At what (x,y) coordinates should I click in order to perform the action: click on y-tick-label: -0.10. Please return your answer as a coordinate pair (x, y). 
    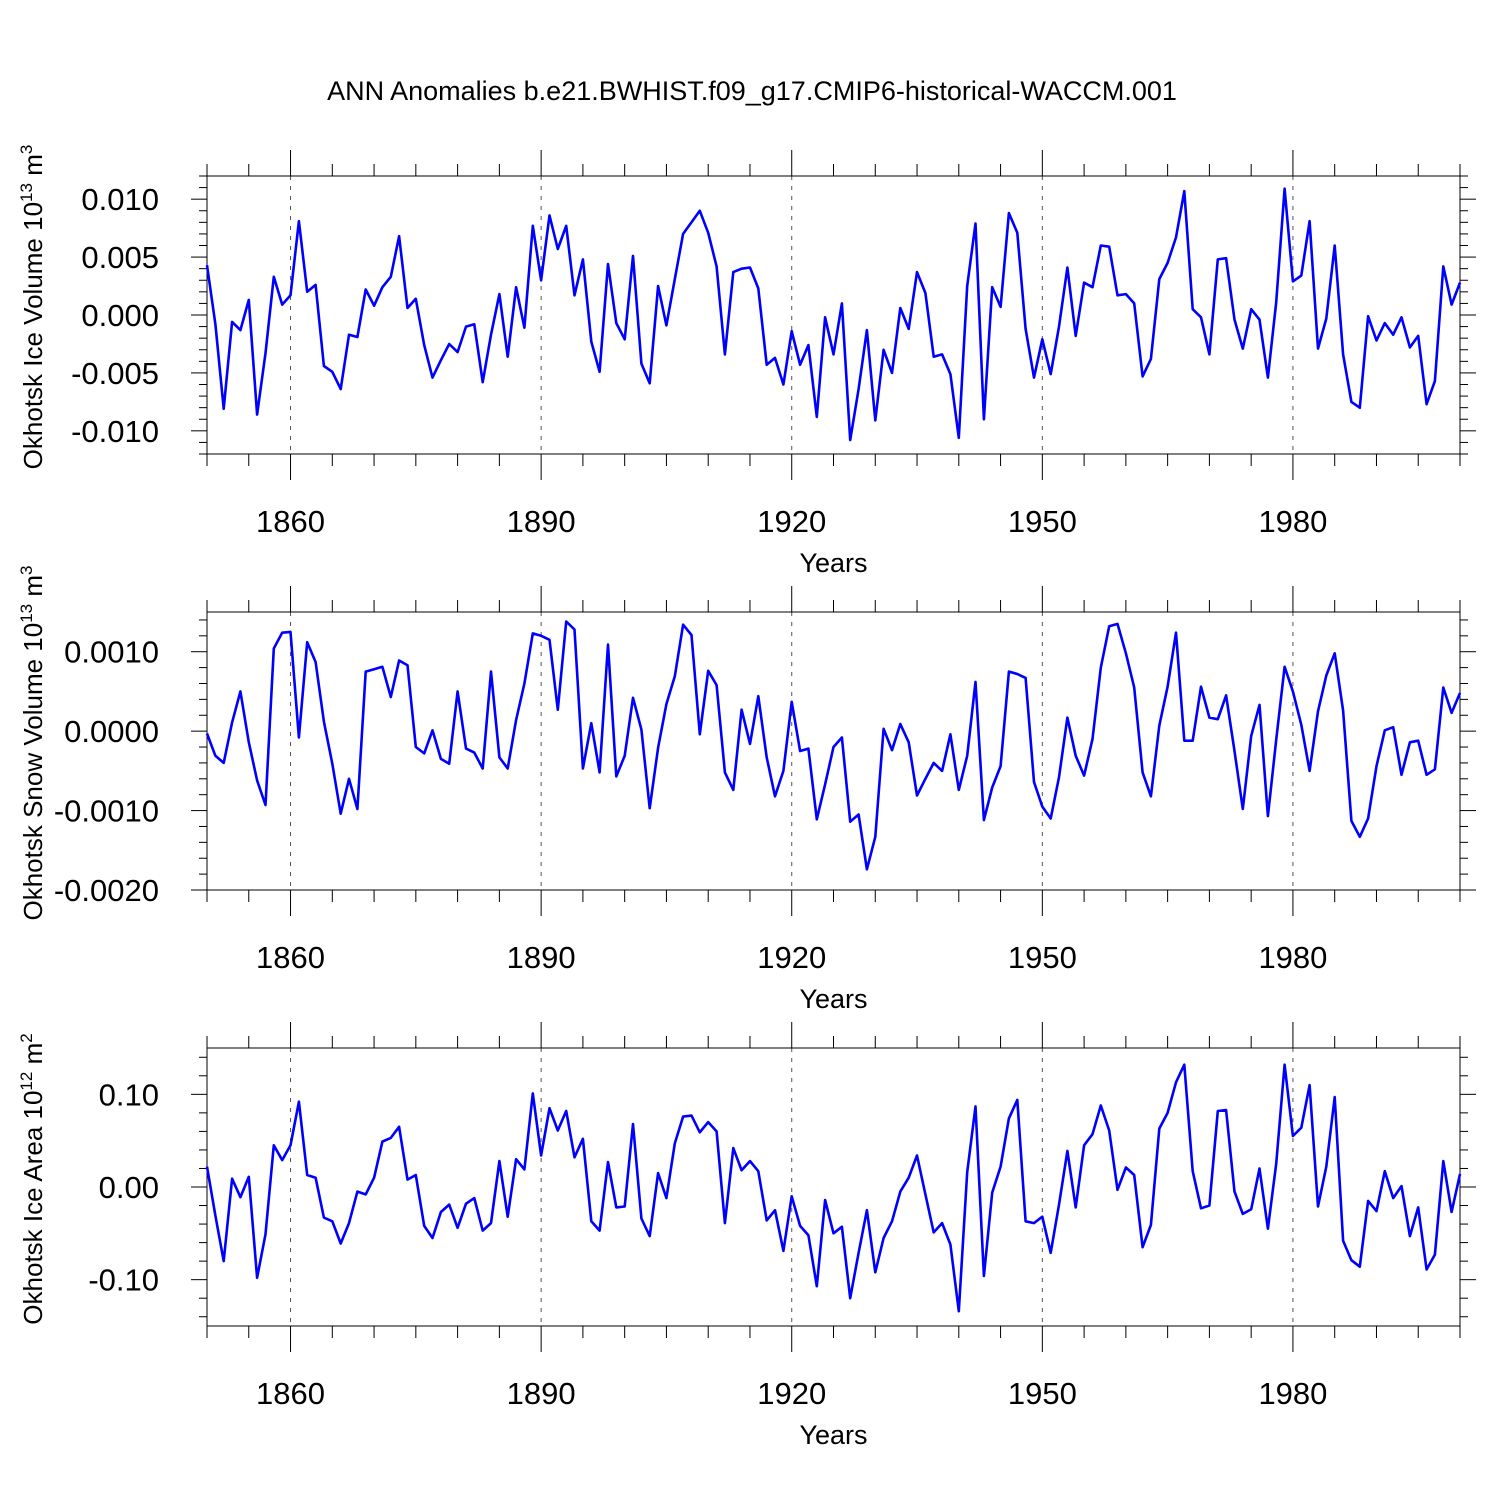
    Looking at the image, I should click on (123, 1280).